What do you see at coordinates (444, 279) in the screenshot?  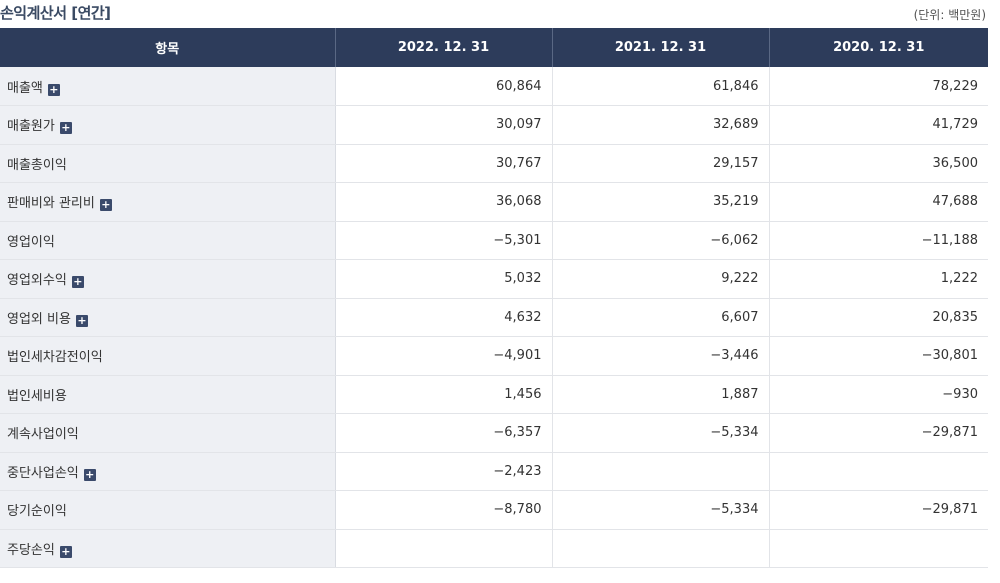 I see `value-cell: 5,032` at bounding box center [444, 279].